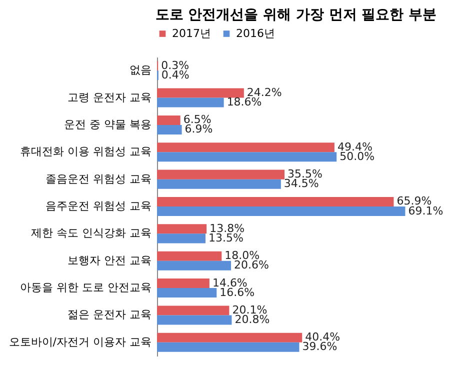  Describe the element at coordinates (244, 102) in the screenshot. I see `data-label: 18.6%` at that location.